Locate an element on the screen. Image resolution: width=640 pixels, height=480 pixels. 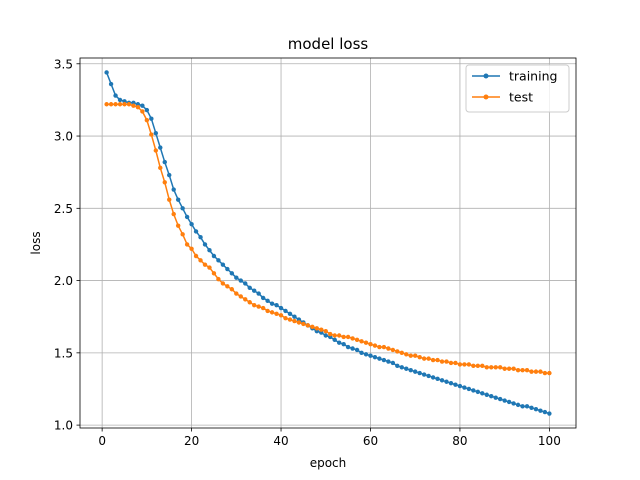
y-tick-label: 1.0 is located at coordinates (63, 426).